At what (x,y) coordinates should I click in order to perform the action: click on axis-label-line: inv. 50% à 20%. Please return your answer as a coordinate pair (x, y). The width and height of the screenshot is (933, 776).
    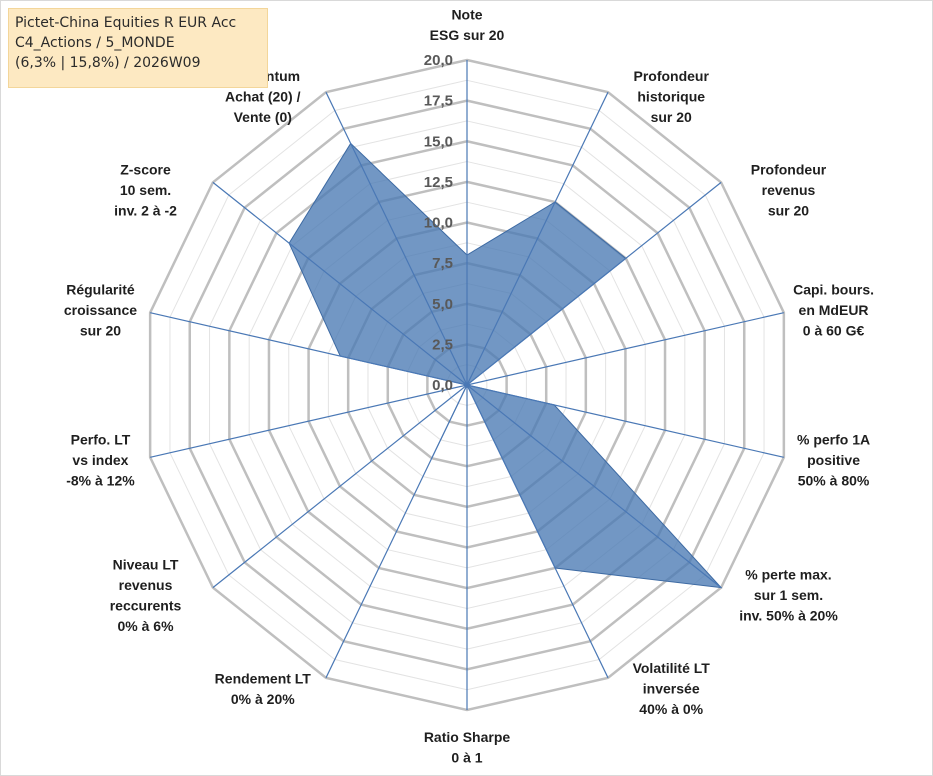
    Looking at the image, I should click on (788, 616).